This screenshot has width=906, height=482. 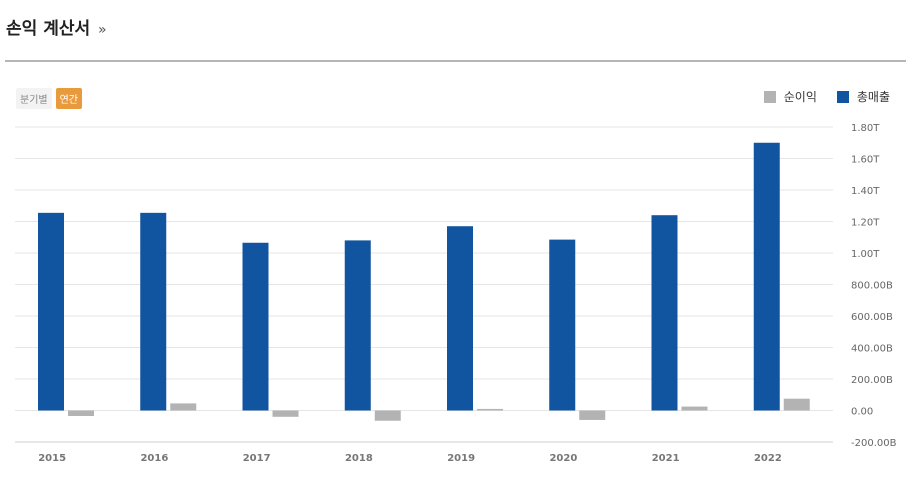 I want to click on y-tick-label: 200.00B, so click(x=872, y=380).